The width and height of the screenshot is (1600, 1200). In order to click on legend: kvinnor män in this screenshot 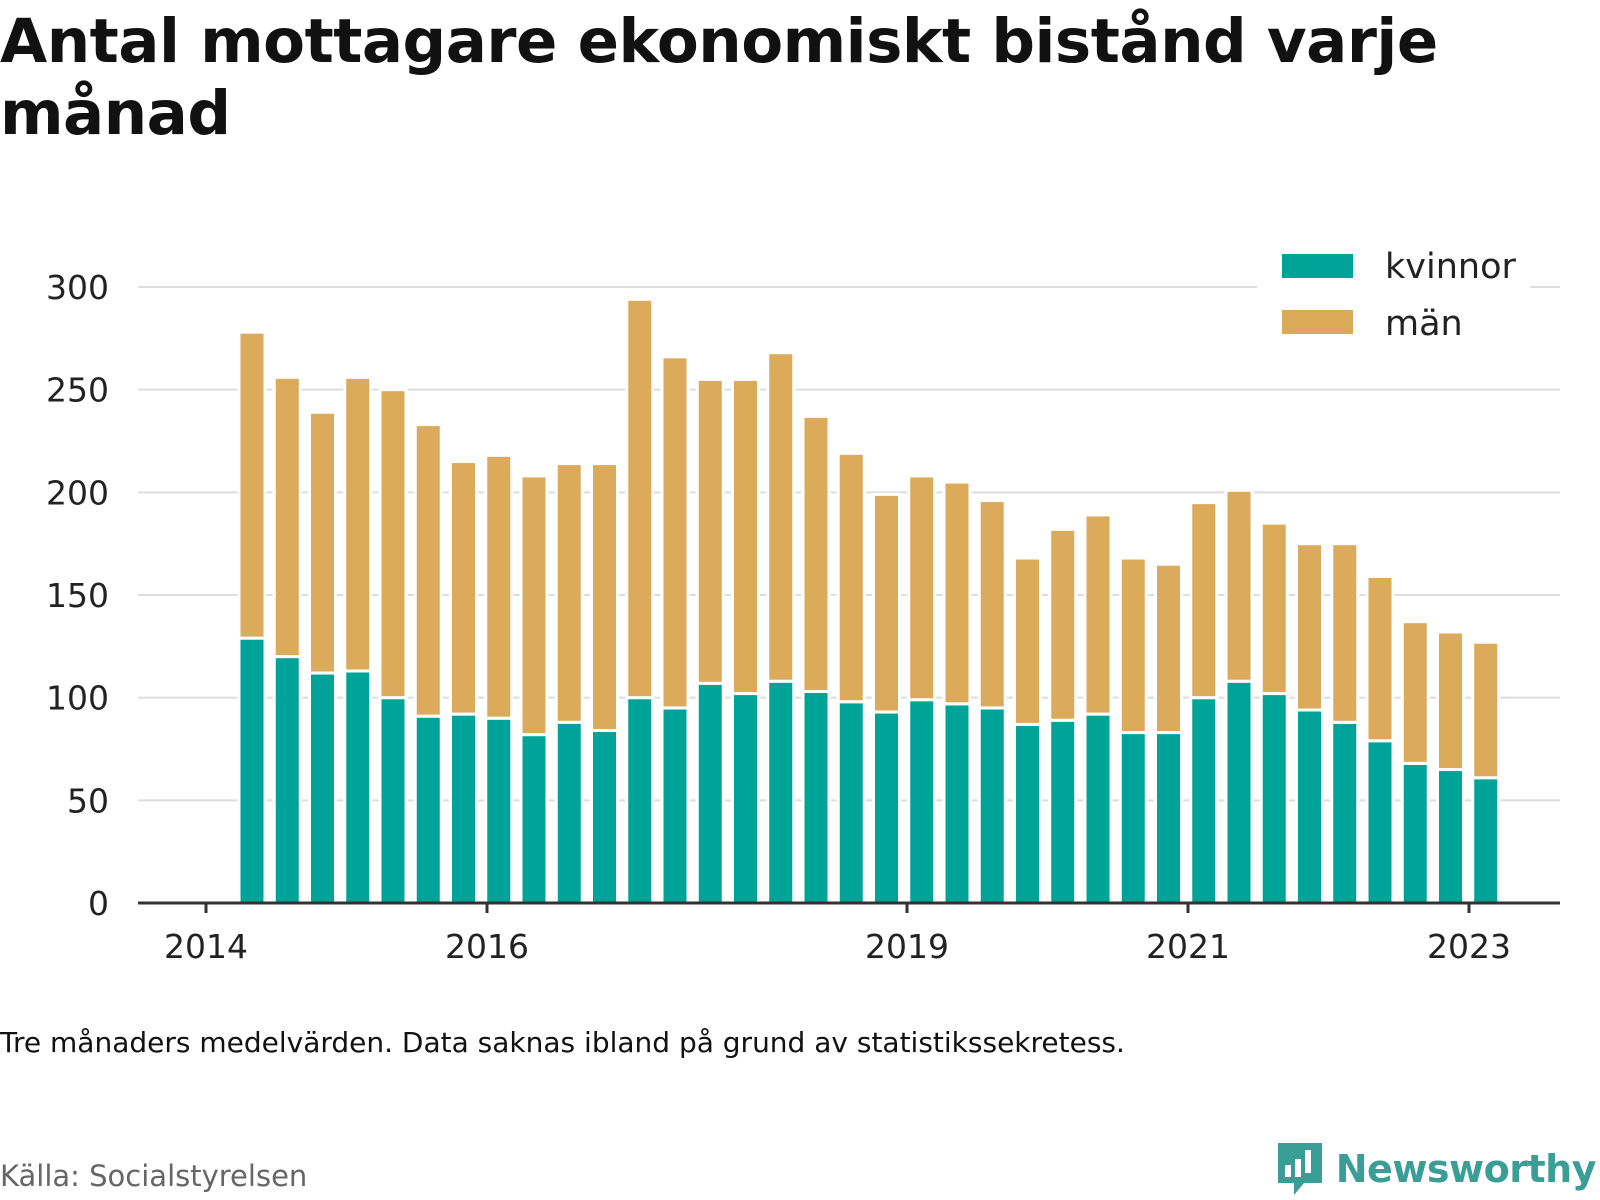, I will do `click(1393, 293)`.